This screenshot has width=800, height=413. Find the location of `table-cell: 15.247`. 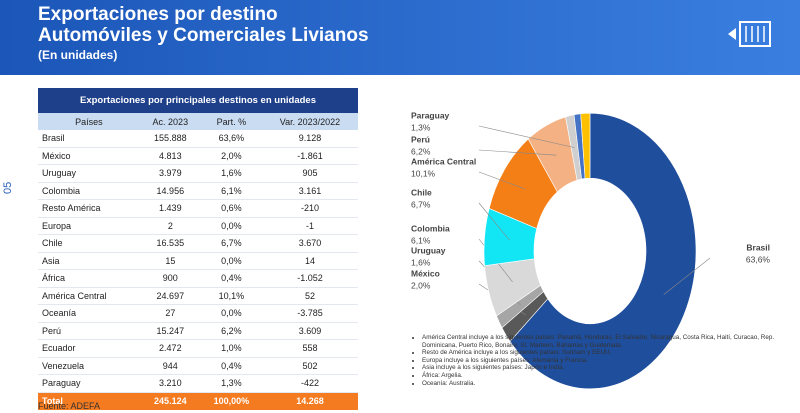

table-cell: 15.247 is located at coordinates (170, 331).